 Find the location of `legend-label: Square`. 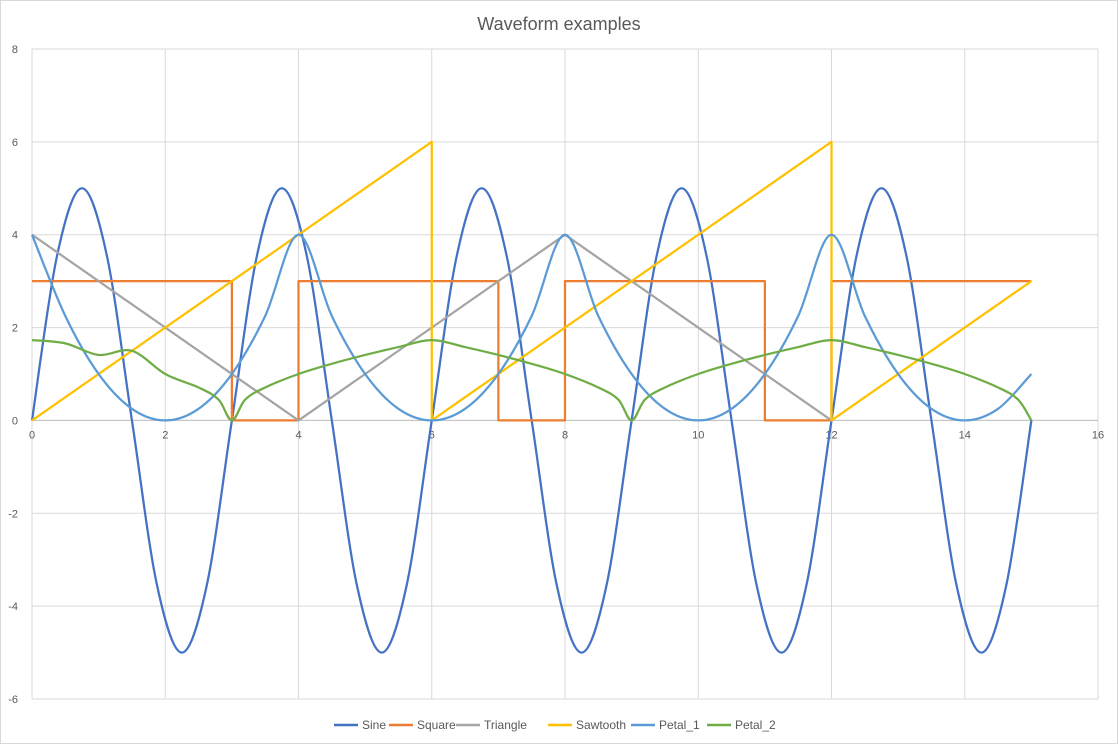

legend-label: Square is located at coordinates (436, 725).